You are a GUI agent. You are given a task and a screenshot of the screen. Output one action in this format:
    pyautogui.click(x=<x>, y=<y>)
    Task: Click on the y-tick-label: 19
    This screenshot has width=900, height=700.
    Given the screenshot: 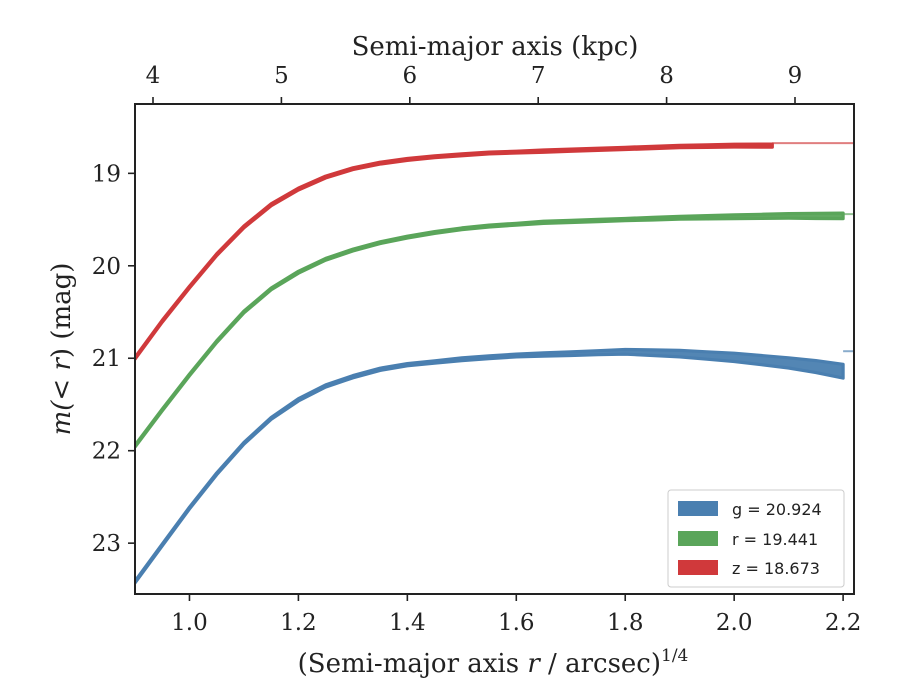 What is the action you would take?
    pyautogui.click(x=106, y=174)
    